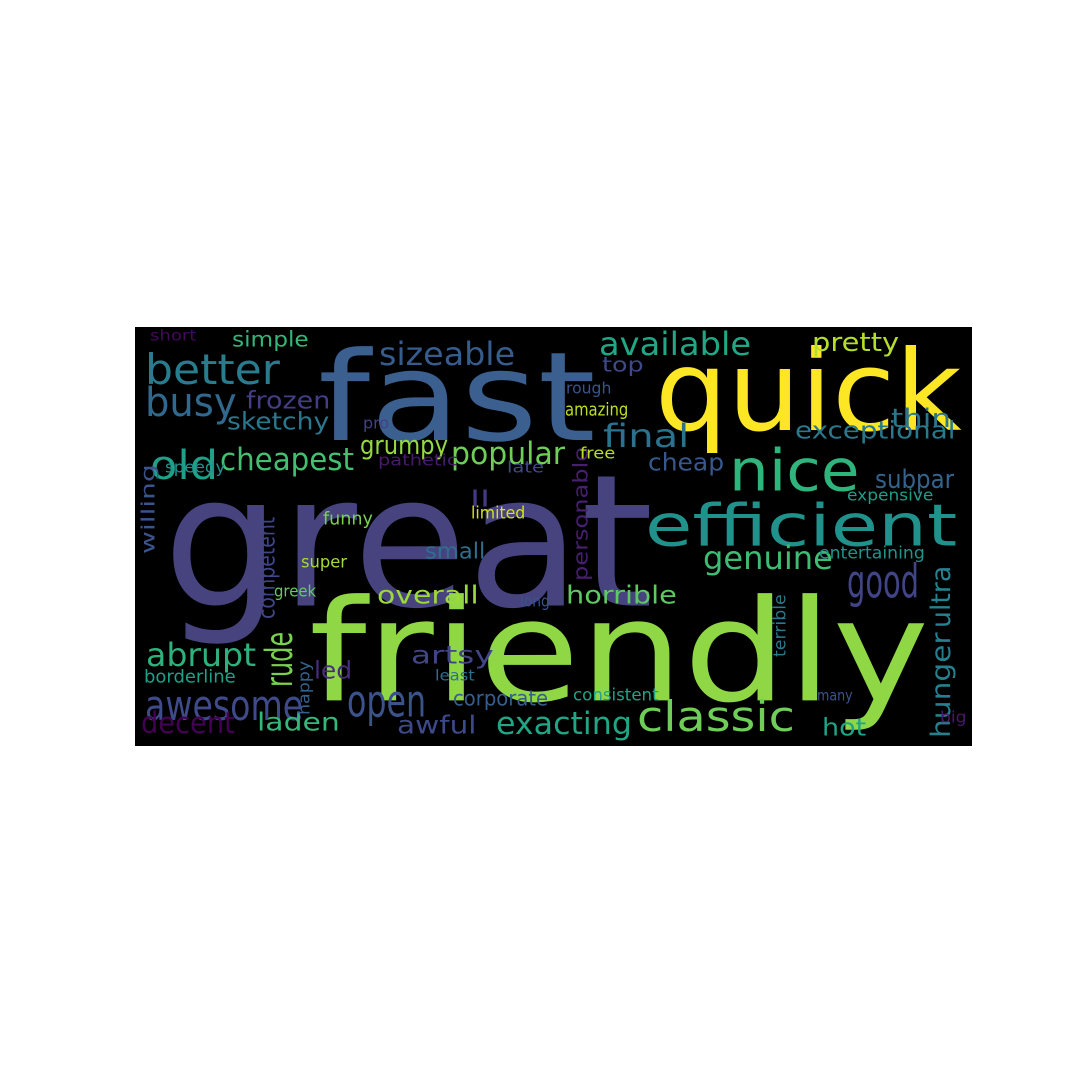 This screenshot has height=1080, width=1080. I want to click on word-overall: overall, so click(428, 595).